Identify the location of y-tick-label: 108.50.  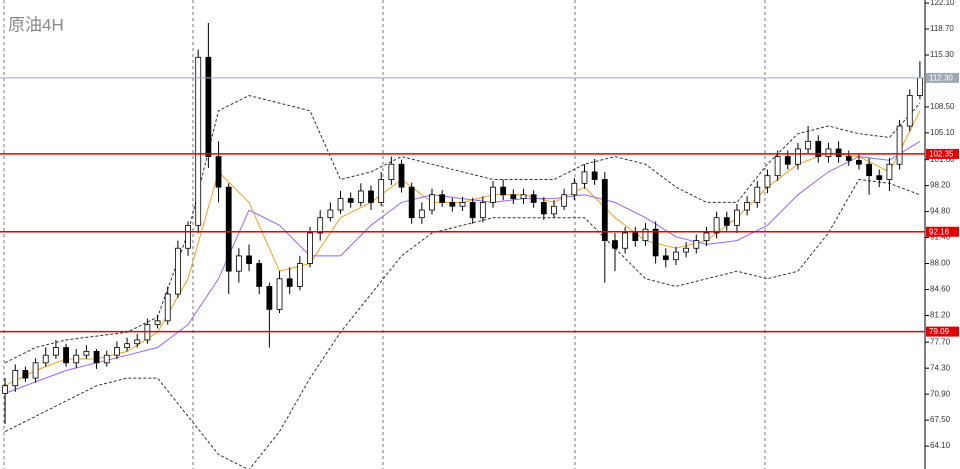
(942, 106).